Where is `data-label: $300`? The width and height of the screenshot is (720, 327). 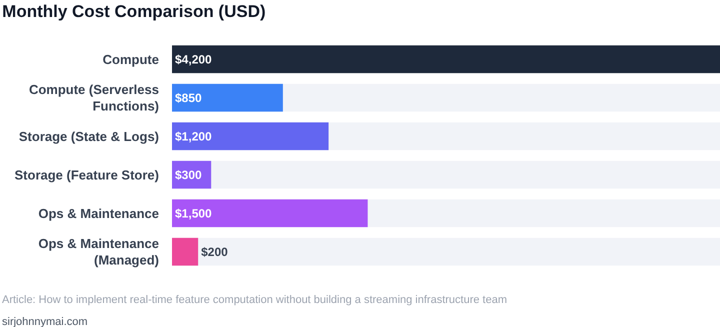 data-label: $300 is located at coordinates (188, 175).